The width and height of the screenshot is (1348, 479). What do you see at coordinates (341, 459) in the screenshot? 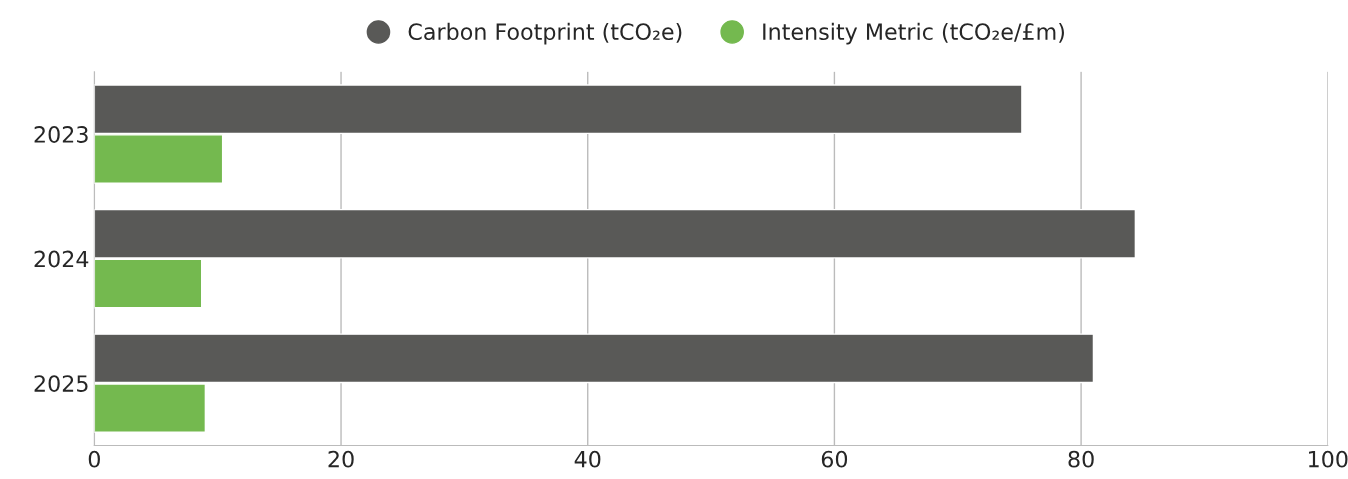
I see `x-tick-label: 20` at bounding box center [341, 459].